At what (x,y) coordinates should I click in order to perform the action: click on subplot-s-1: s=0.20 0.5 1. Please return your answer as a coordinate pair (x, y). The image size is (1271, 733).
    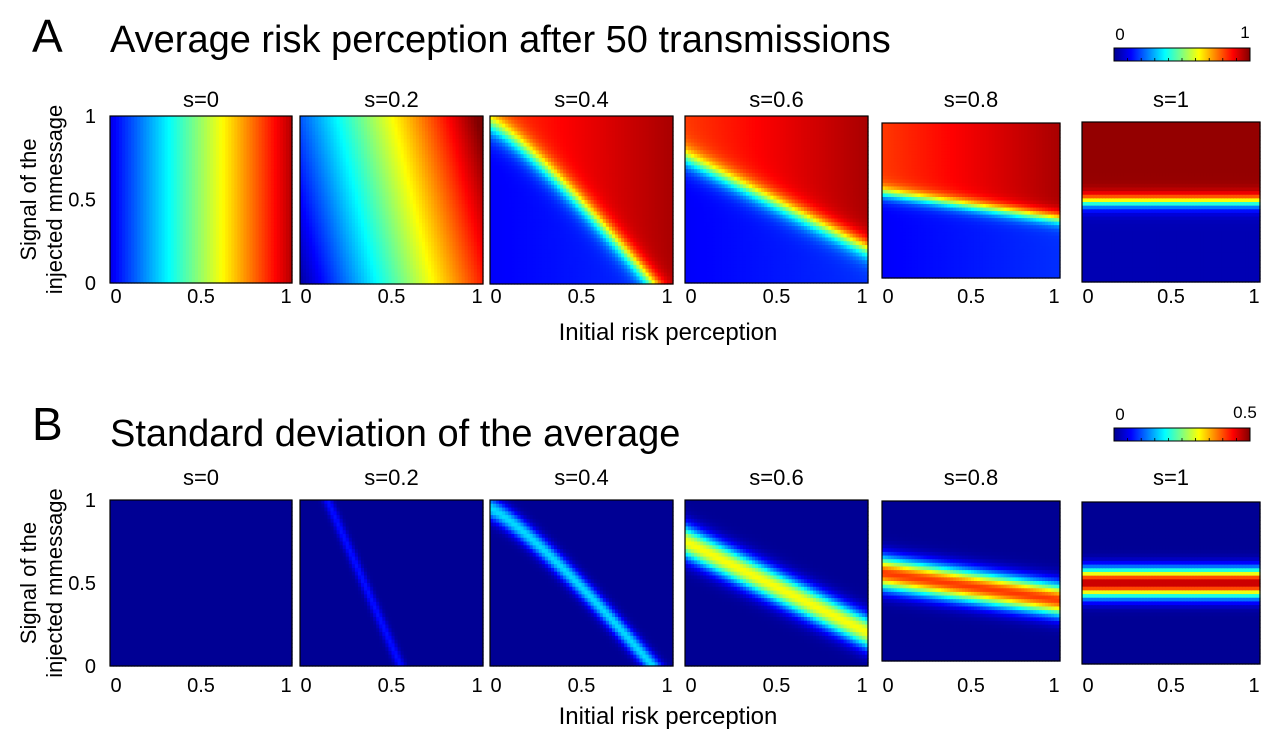
    Looking at the image, I should click on (391, 197).